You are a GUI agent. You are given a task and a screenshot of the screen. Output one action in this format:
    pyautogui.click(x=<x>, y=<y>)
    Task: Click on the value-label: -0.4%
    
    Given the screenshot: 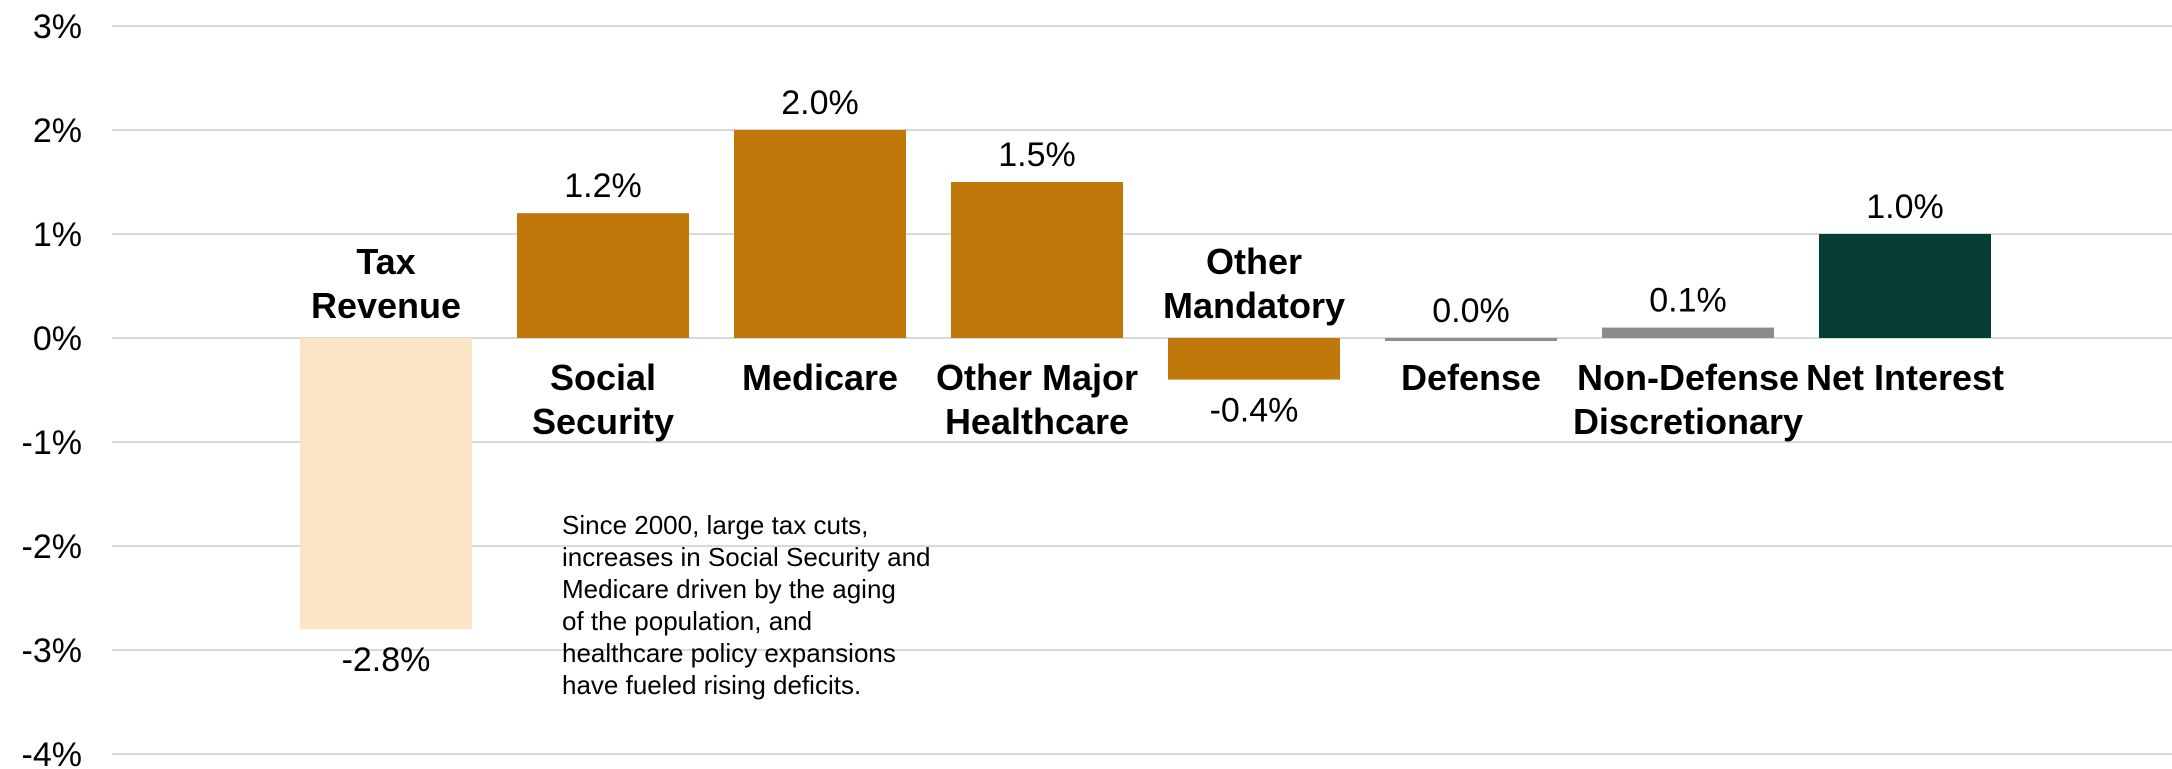 What is the action you would take?
    pyautogui.click(x=1254, y=411)
    